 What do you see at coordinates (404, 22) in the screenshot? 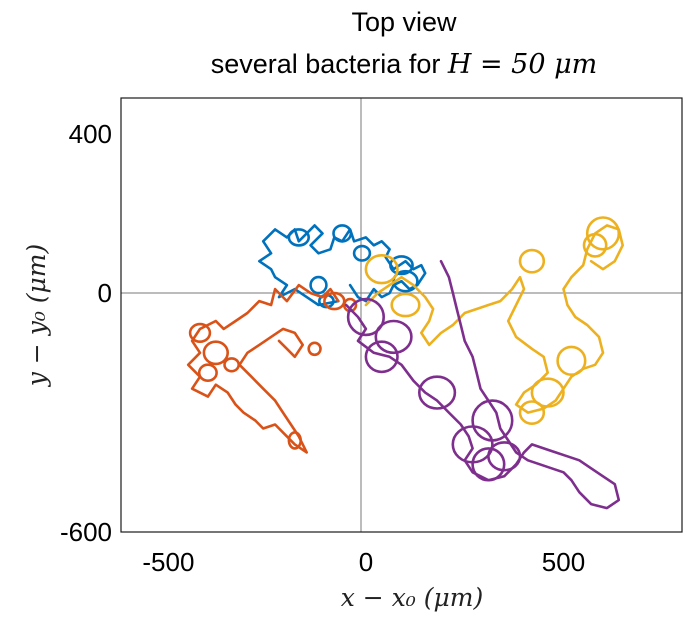
I see `chart-title: Top view` at bounding box center [404, 22].